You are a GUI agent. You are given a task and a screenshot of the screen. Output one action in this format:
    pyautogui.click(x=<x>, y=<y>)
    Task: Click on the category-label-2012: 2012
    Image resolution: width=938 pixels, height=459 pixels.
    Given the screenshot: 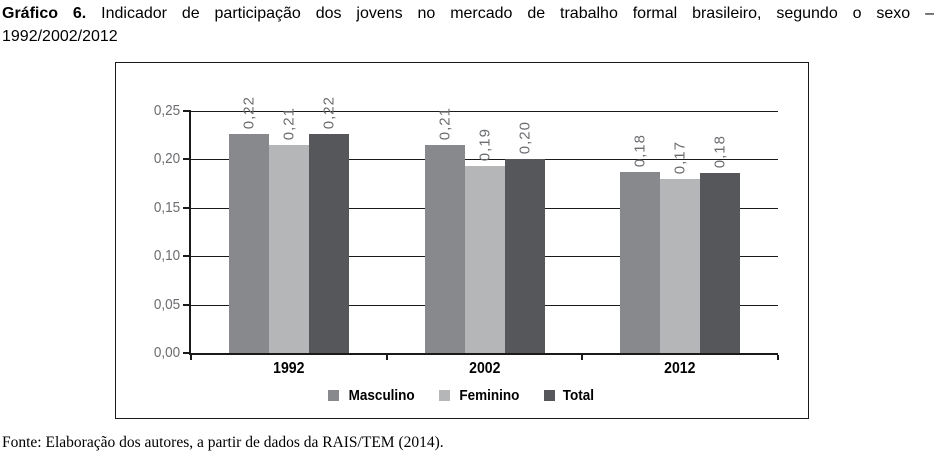 What is the action you would take?
    pyautogui.click(x=680, y=369)
    